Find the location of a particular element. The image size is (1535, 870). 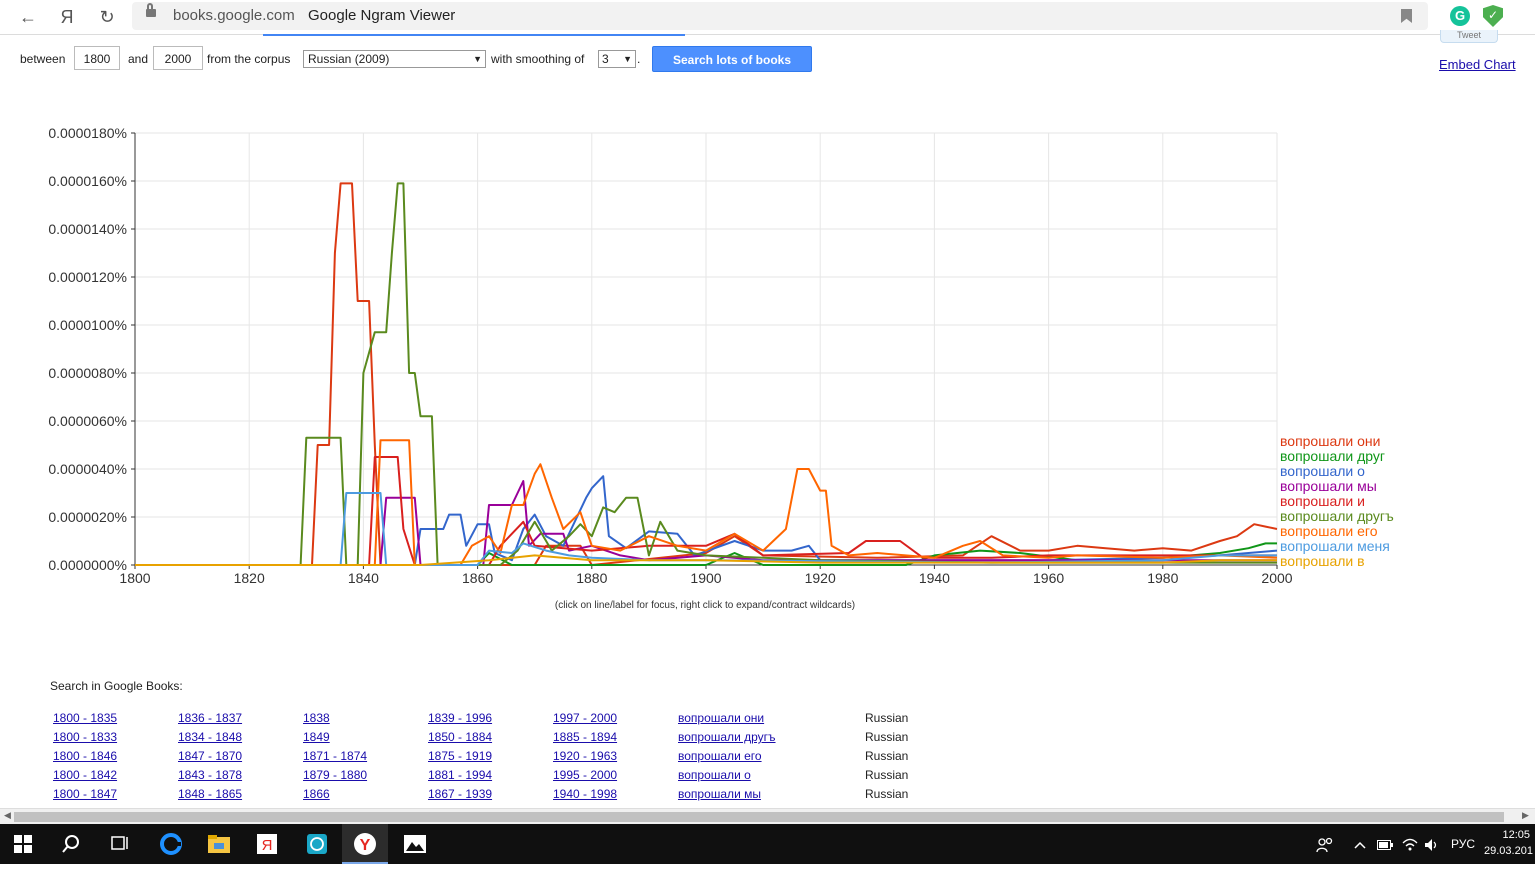

grammarly-extension-icon: G is located at coordinates (1460, 16).